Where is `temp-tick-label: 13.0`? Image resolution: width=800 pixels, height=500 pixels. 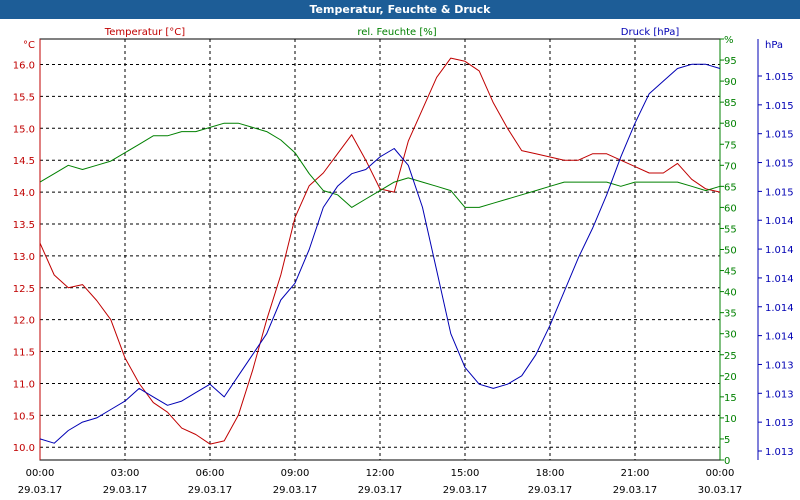 temp-tick-label: 13.0 is located at coordinates (24, 257).